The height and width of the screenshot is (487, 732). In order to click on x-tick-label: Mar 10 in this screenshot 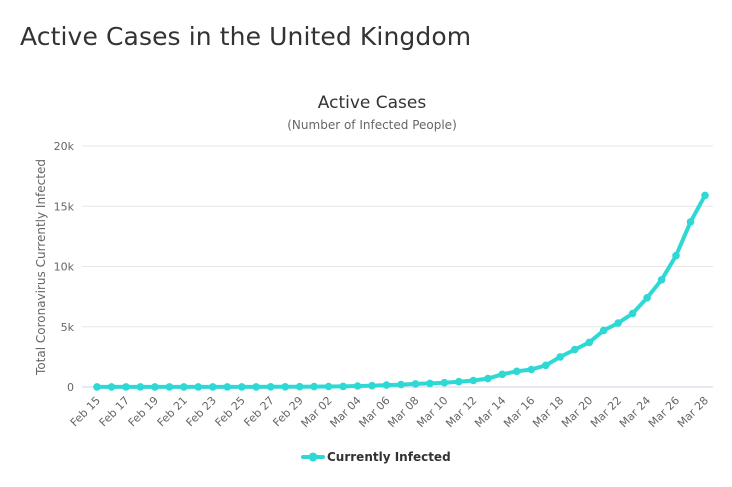, I will do `click(432, 412)`.